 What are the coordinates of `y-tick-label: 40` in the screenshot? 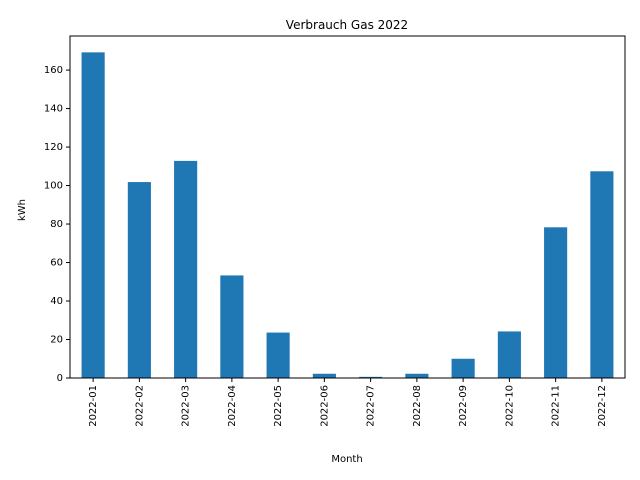 It's located at (56, 301).